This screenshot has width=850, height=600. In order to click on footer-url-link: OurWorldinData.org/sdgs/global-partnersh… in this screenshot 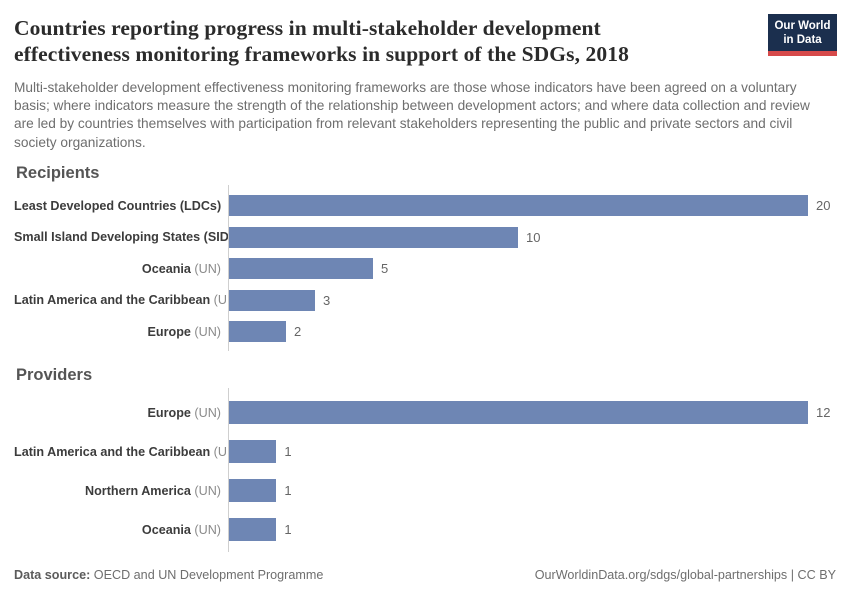, I will do `click(661, 575)`.